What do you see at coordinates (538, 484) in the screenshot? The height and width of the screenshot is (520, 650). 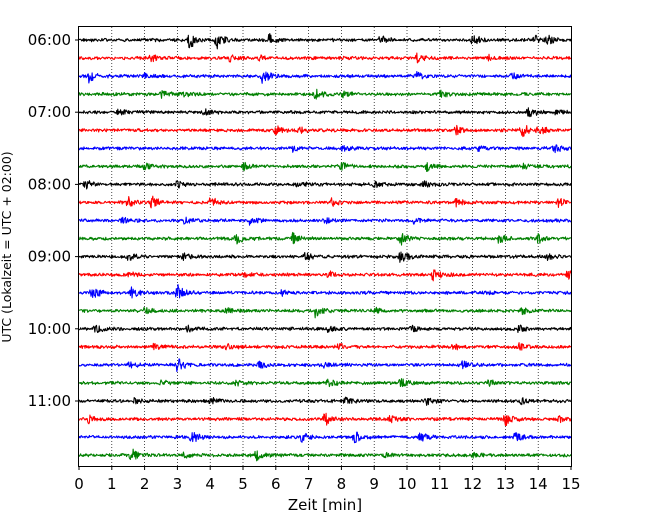 I see `x-tick-label: 14` at bounding box center [538, 484].